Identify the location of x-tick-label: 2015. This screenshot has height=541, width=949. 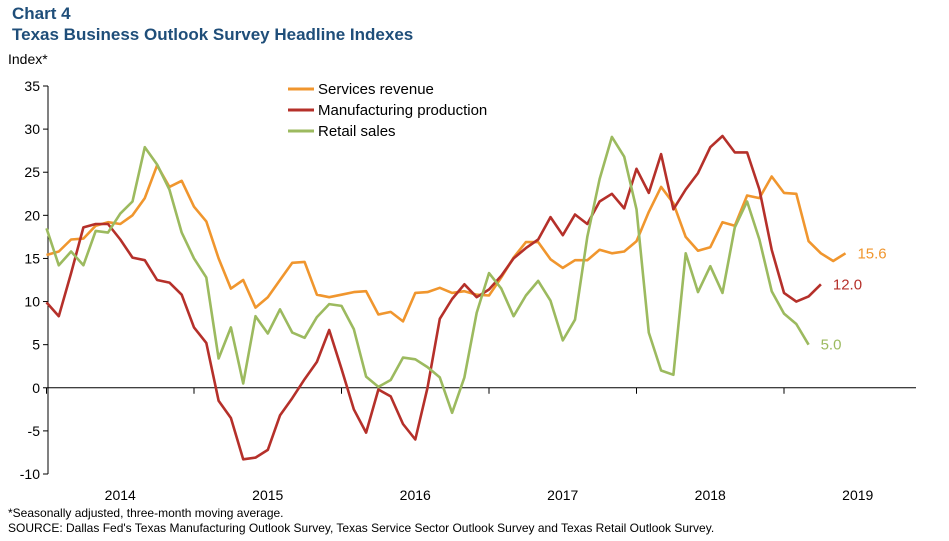
(267, 495).